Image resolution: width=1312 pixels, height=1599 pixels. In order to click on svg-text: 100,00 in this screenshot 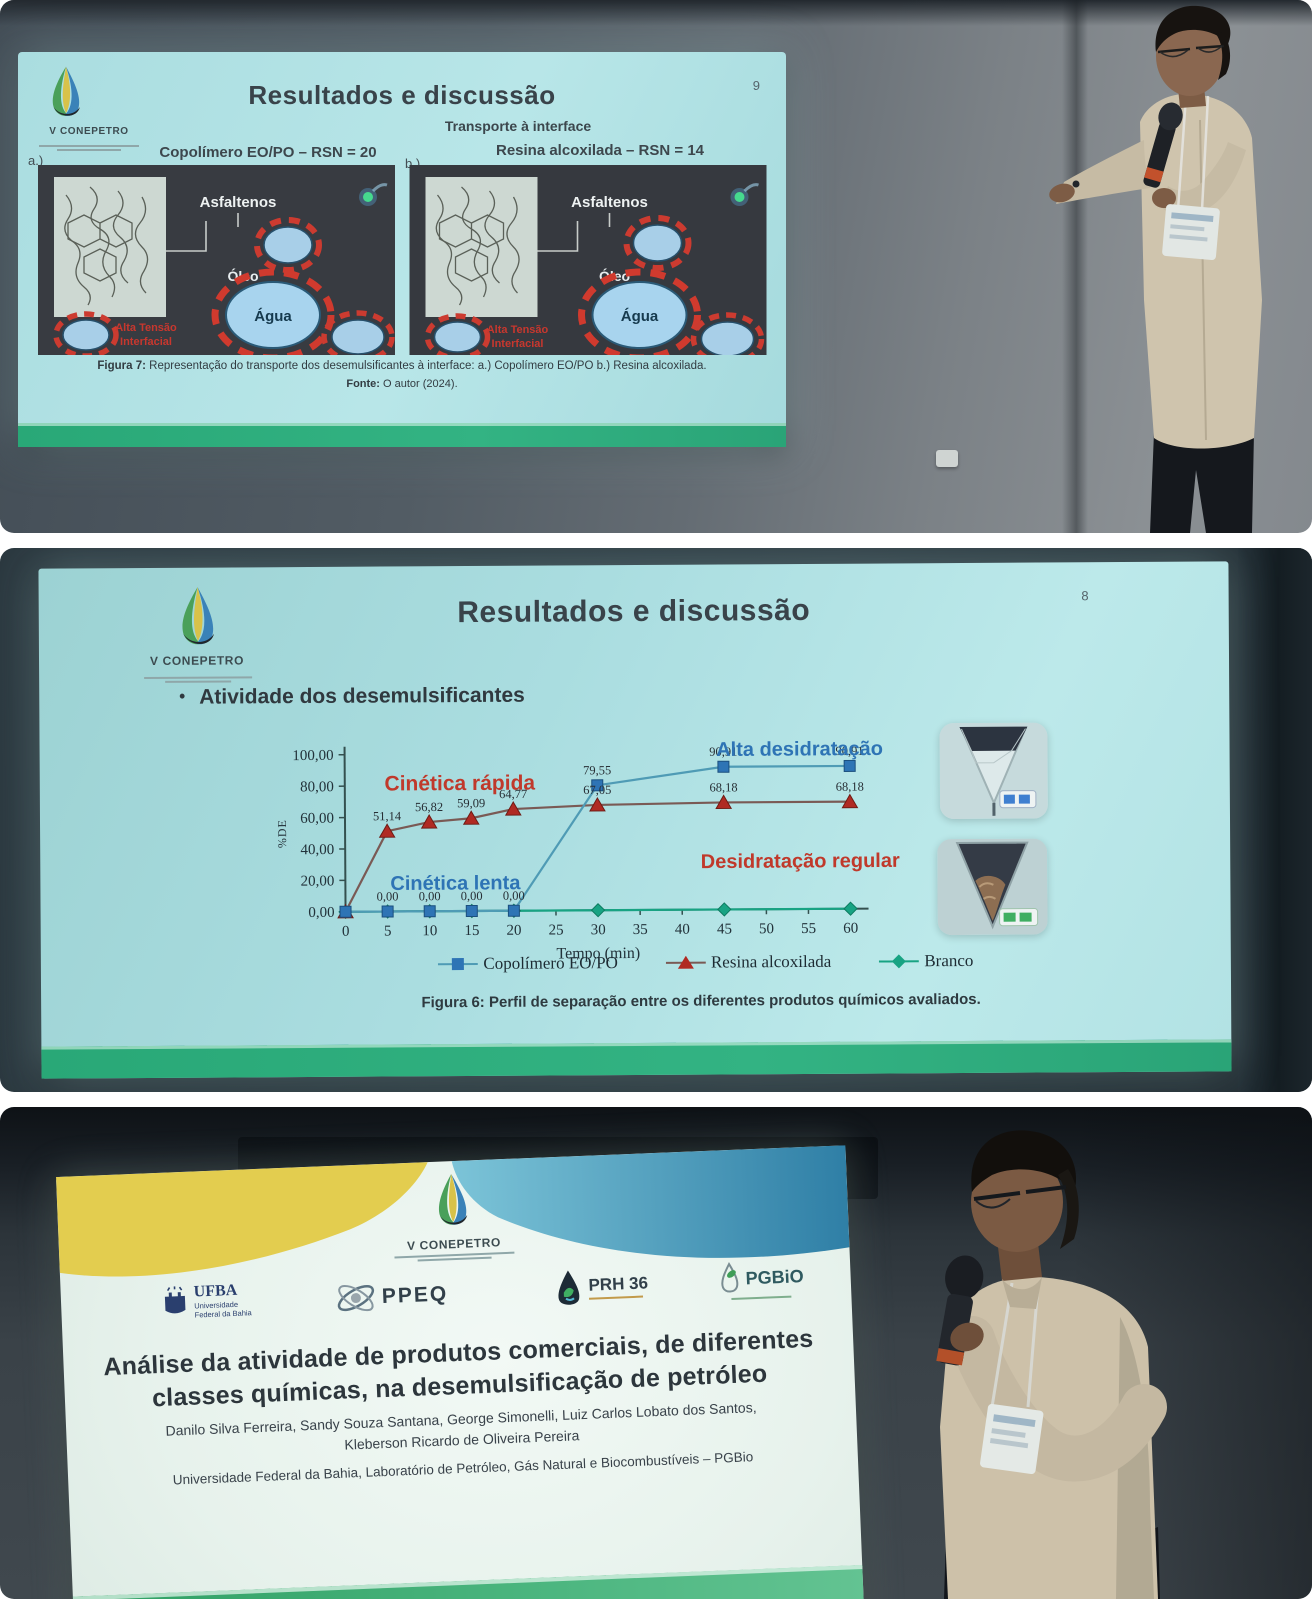, I will do `click(312, 756)`.